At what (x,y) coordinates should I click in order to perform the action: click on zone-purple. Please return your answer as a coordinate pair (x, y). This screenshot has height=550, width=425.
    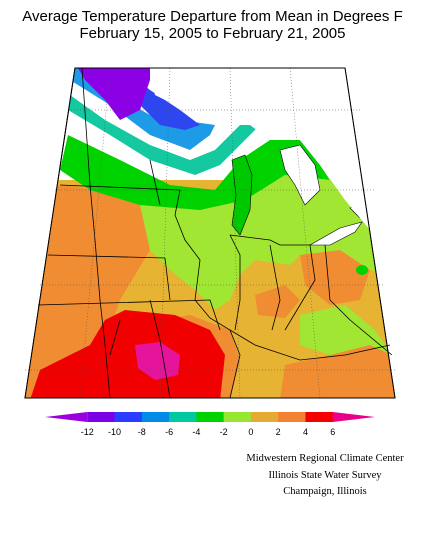
    Looking at the image, I should click on (114, 94).